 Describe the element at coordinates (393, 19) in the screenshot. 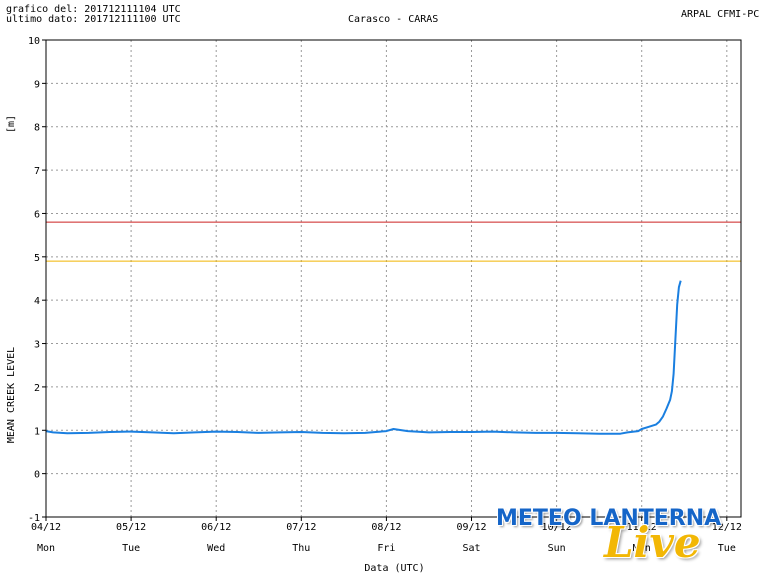

I see `header-station: Carasco - CARAS` at that location.